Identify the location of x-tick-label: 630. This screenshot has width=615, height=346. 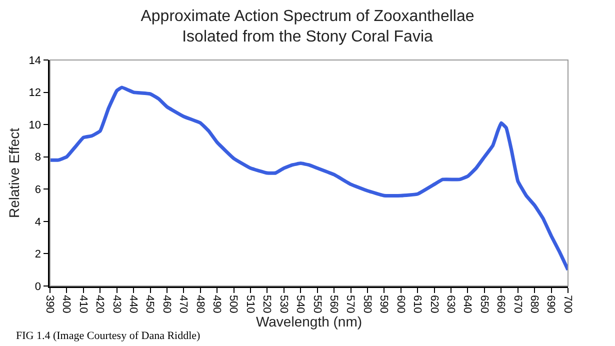
(450, 304).